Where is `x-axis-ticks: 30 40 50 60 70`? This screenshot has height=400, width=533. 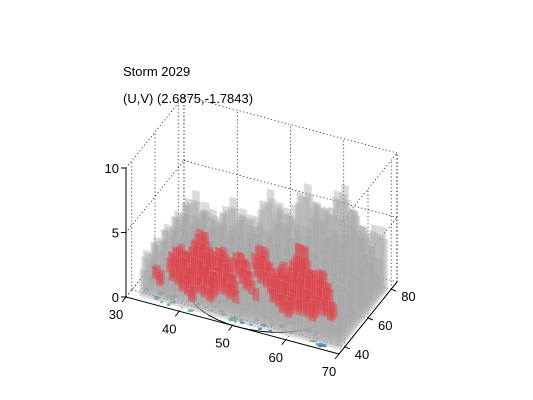 x-axis-ticks: 30 40 50 60 70 is located at coordinates (222, 343).